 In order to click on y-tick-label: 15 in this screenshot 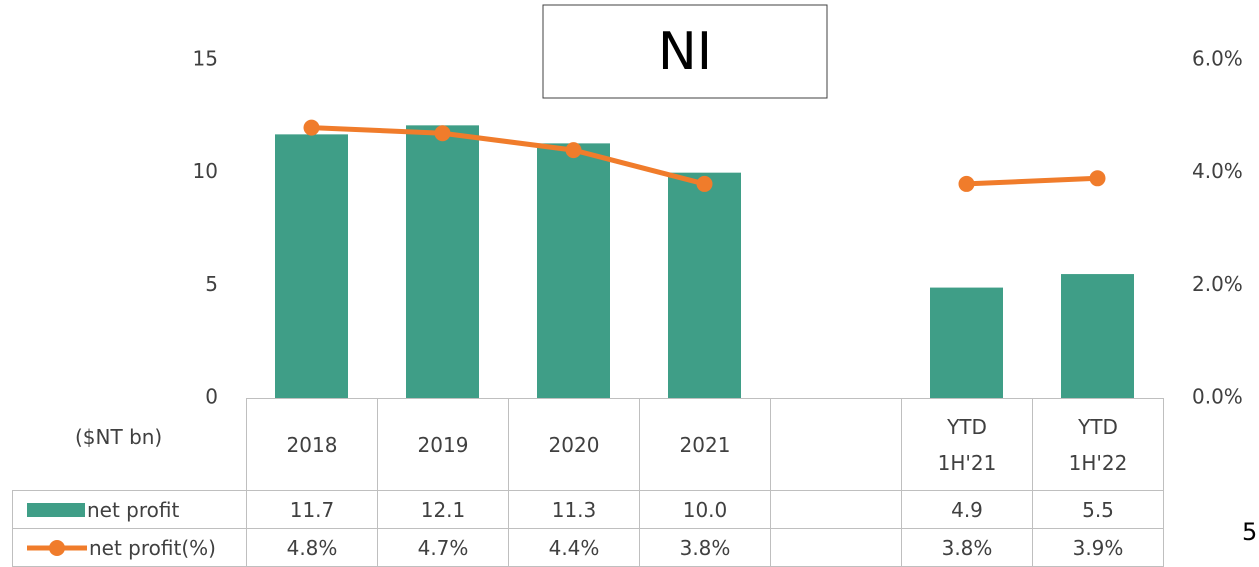, I will do `click(205, 59)`.